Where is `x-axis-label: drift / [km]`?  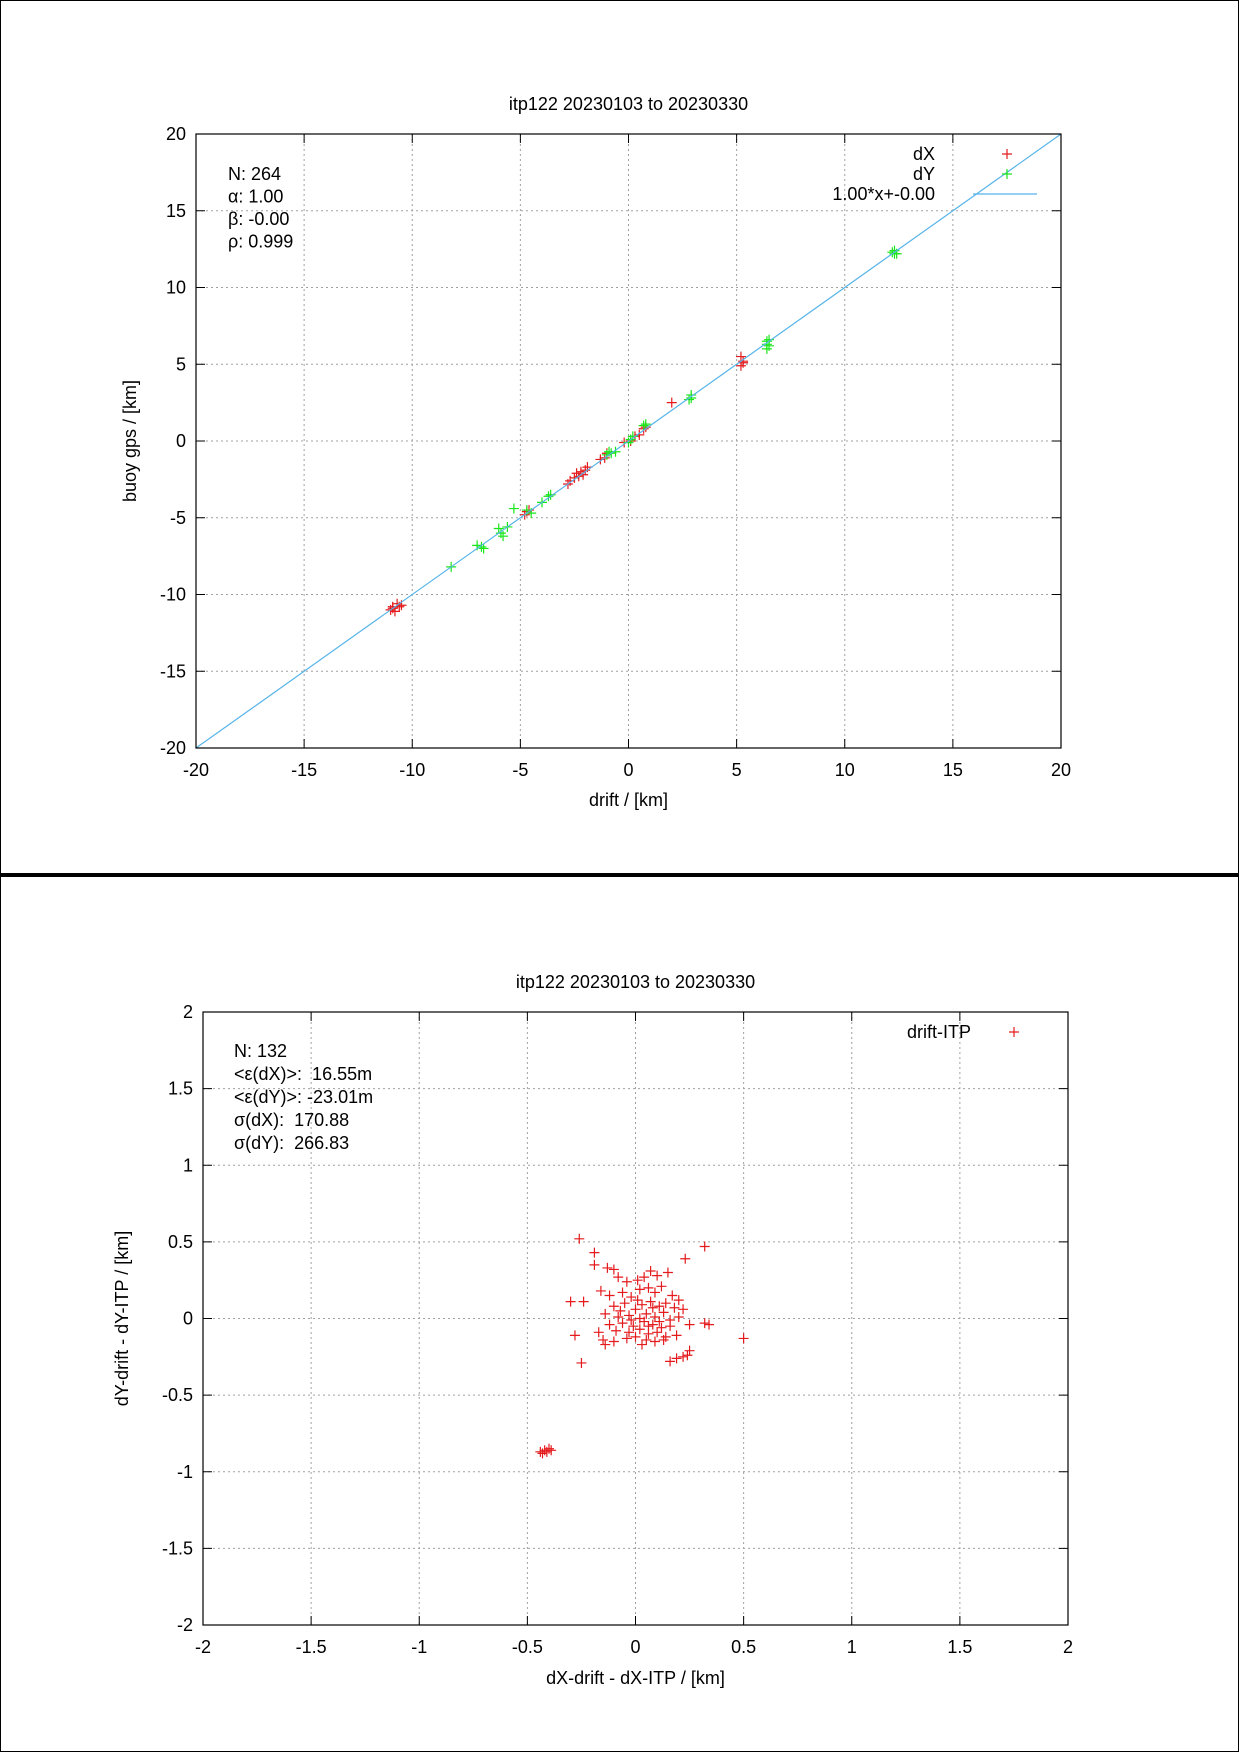
x-axis-label: drift / [km] is located at coordinates (628, 800).